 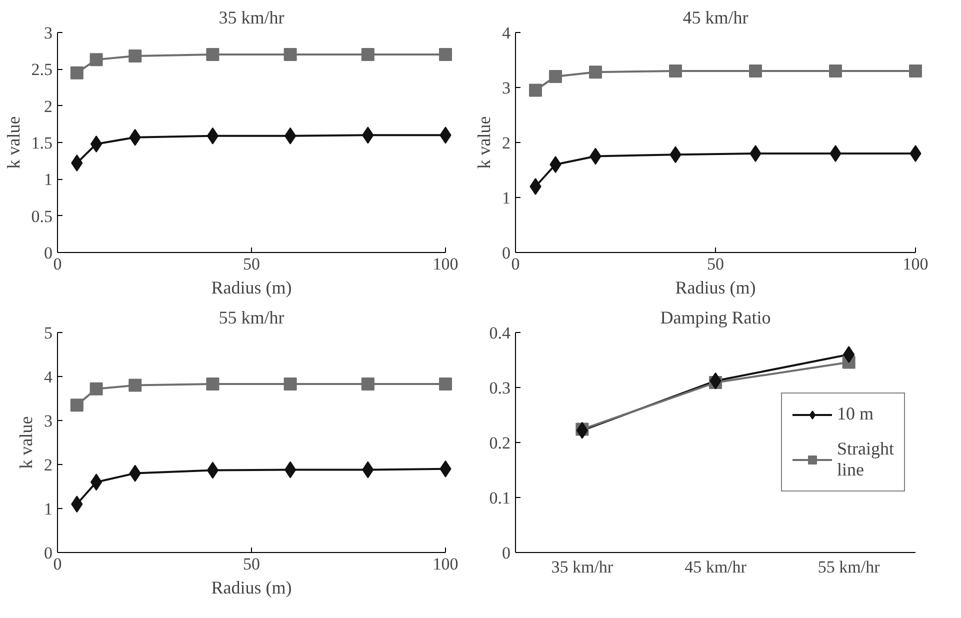 I want to click on chart-title: 45 km/hr, so click(x=715, y=18).